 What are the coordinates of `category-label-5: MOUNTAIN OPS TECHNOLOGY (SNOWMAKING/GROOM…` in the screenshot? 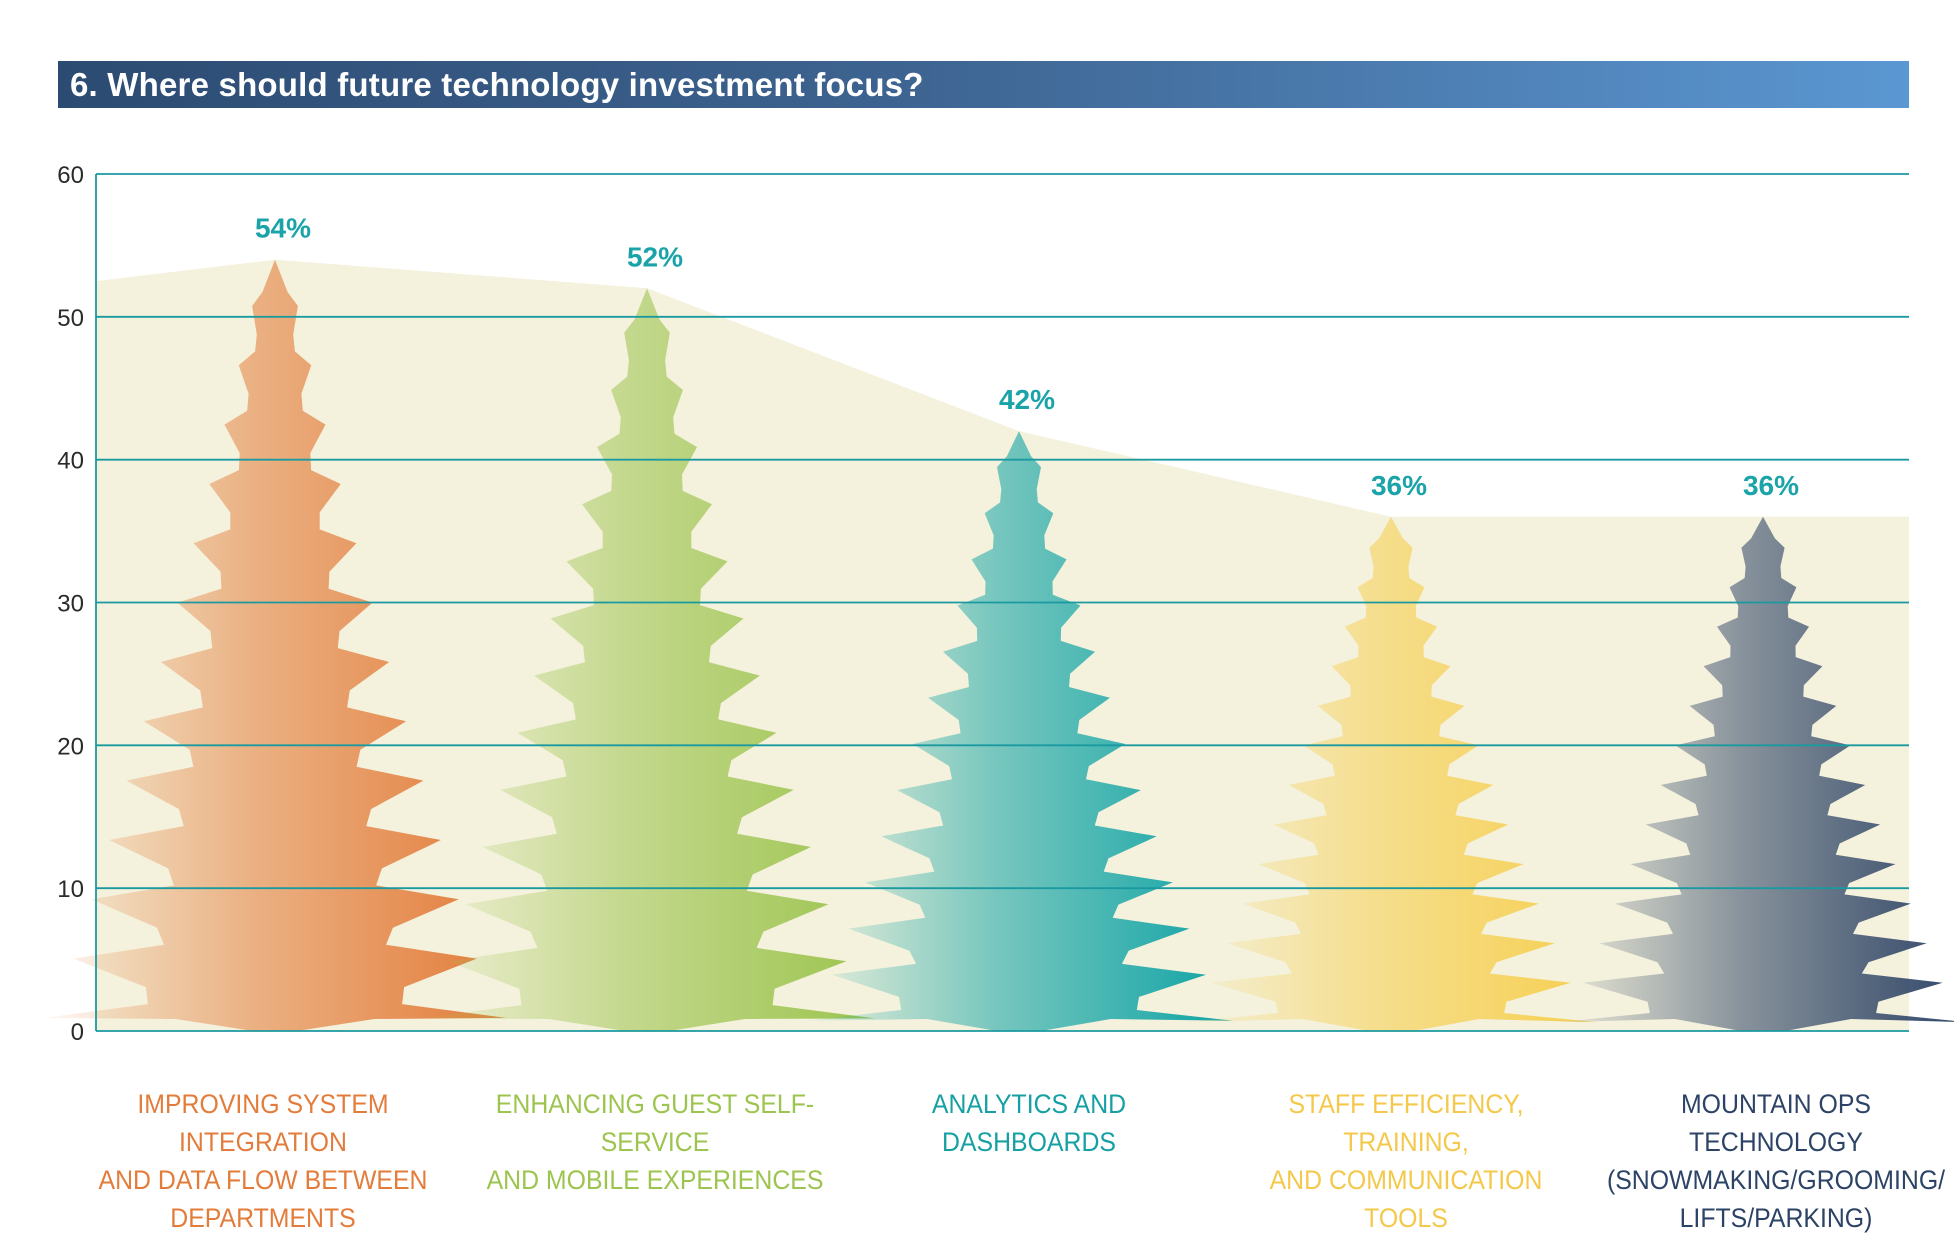 It's located at (1776, 1161).